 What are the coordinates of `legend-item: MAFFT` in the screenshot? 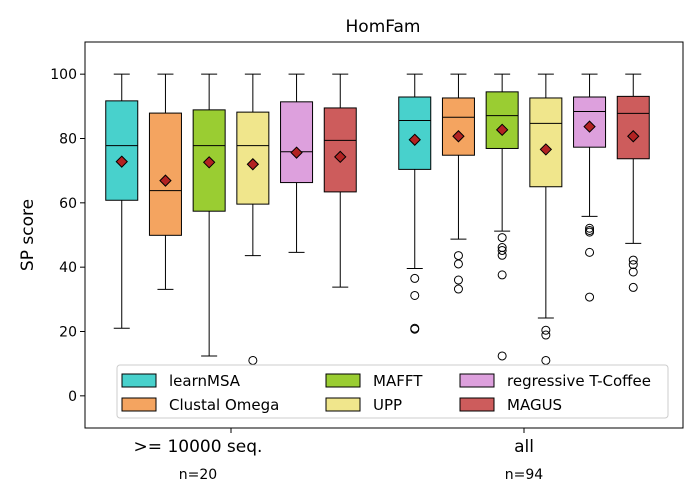 It's located at (374, 381).